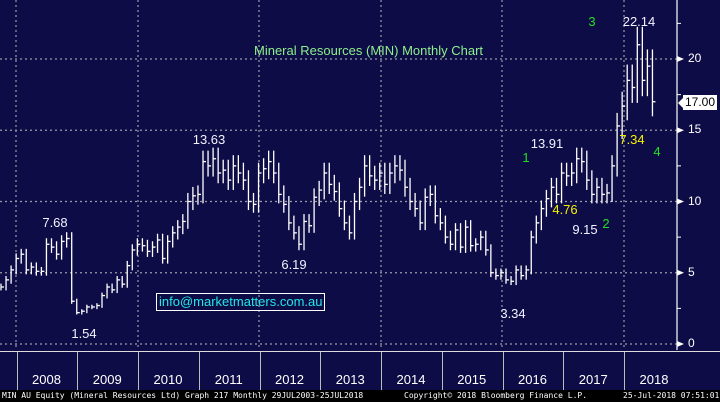 Image resolution: width=720 pixels, height=402 pixels. Describe the element at coordinates (606, 223) in the screenshot. I see `wave-count-label: 2` at that location.